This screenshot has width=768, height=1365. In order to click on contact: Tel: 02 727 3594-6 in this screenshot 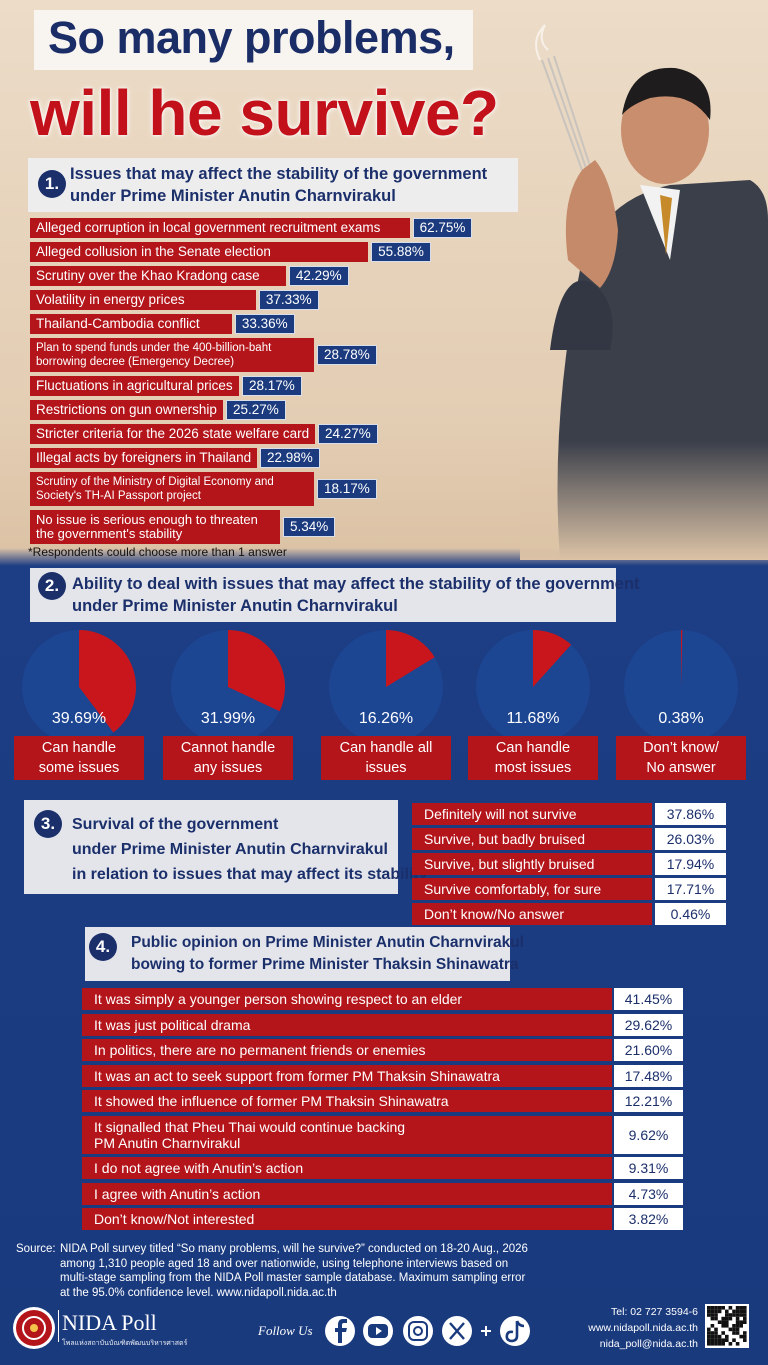, I will do `click(654, 1312)`.